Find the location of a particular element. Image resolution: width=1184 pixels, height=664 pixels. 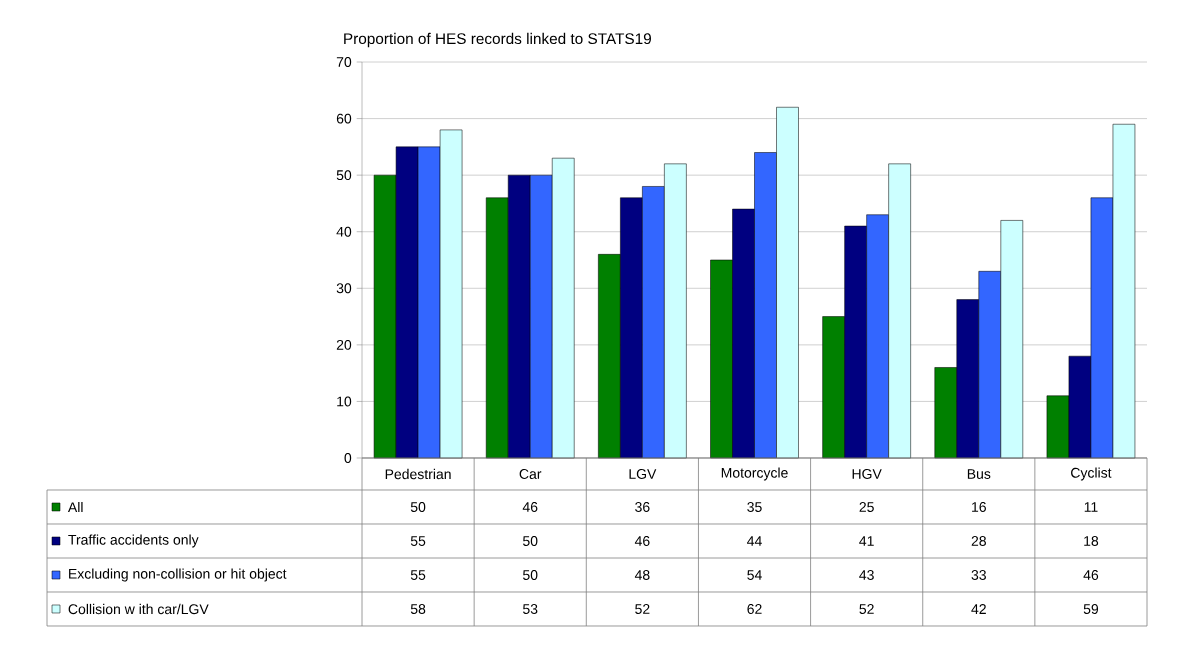

data-label: 48 is located at coordinates (642, 575).